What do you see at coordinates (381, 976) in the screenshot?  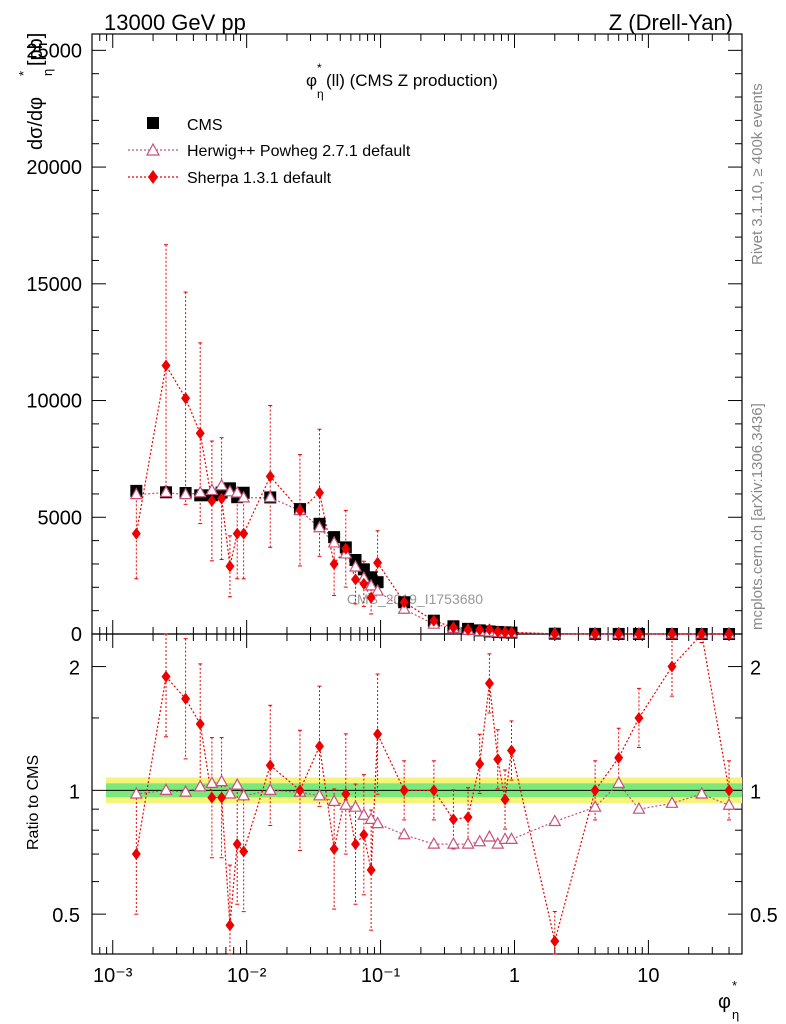 I see `ratio-xtick-label: 10⁻¹` at bounding box center [381, 976].